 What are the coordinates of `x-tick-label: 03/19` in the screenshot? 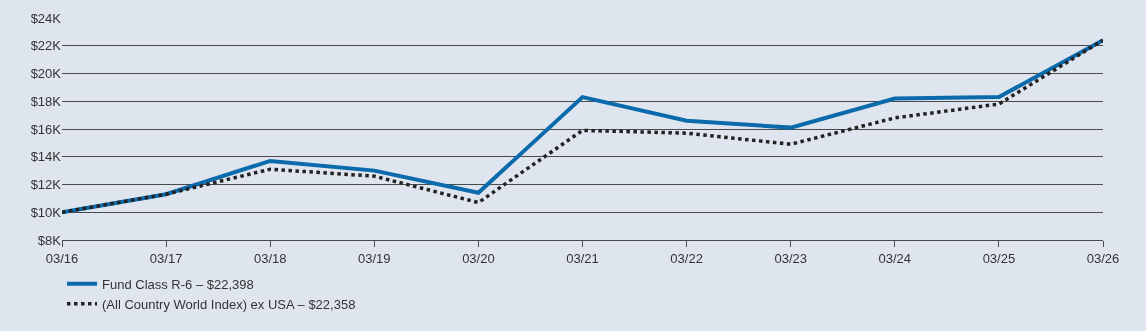 It's located at (374, 258).